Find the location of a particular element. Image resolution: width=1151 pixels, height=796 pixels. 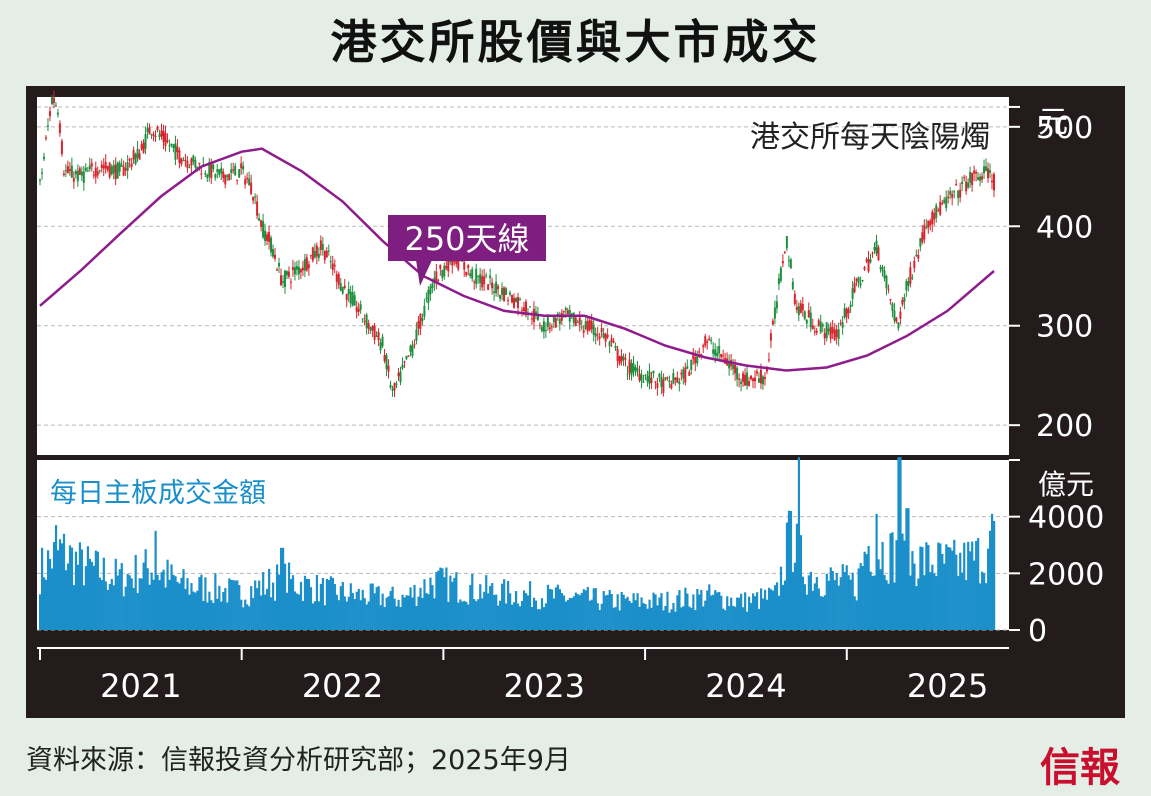

x-tick-label: 2025 is located at coordinates (947, 686).